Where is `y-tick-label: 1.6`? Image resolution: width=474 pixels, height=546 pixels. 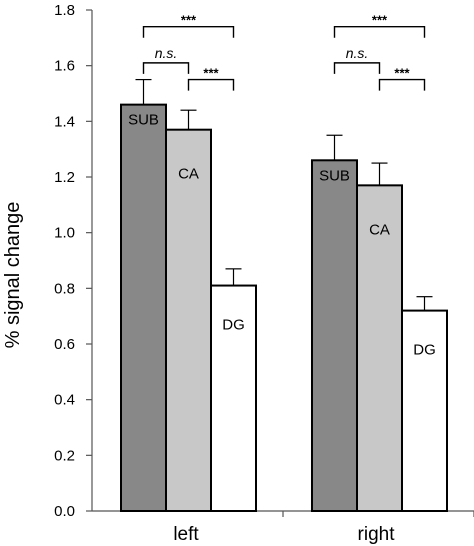 y-tick-label: 1.6 is located at coordinates (64, 66).